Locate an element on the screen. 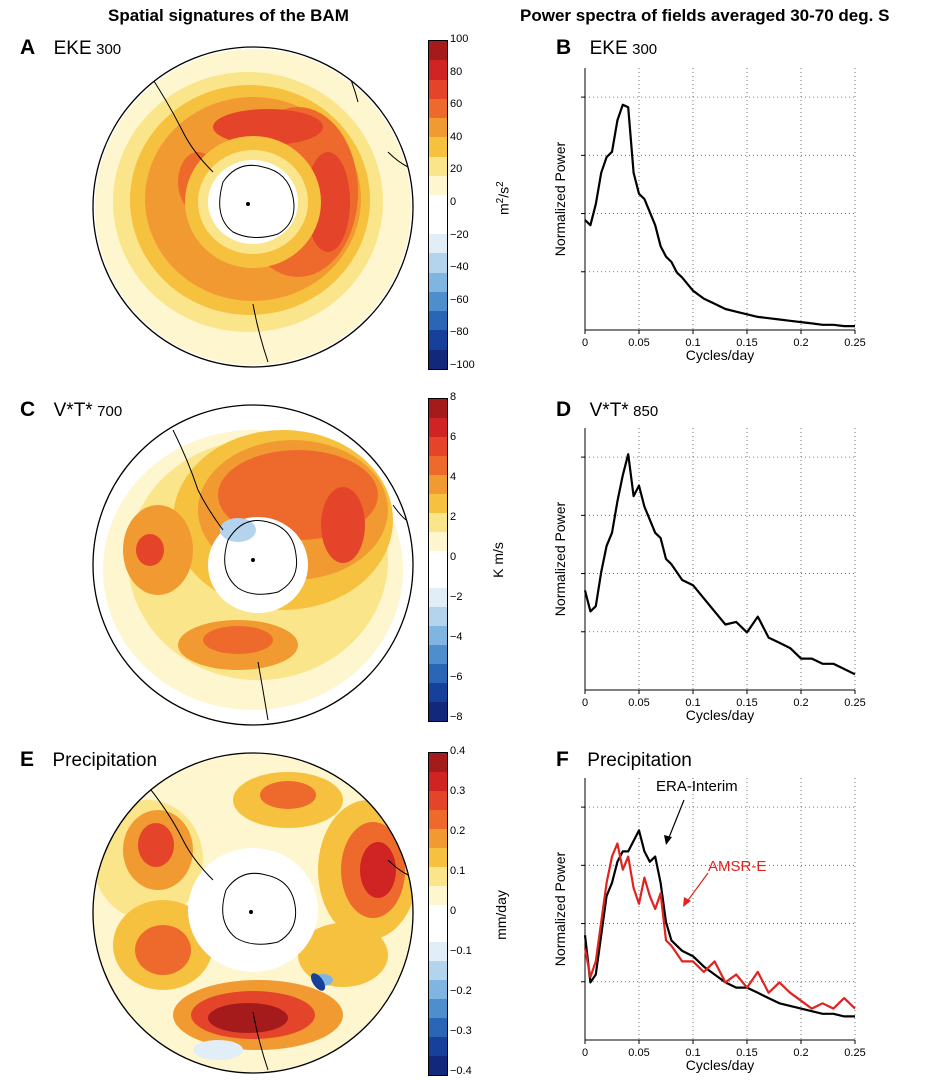  colorbar-e-ticks: 0.4 0.3 0.2 0.1 0 −0.1 −0.2 −0.3 −0.4 is located at coordinates (472, 912).